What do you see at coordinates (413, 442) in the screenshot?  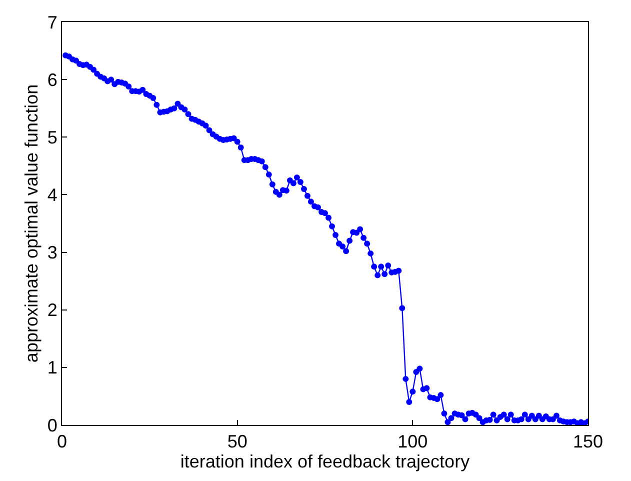 I see `x-tick-label: 100` at bounding box center [413, 442].